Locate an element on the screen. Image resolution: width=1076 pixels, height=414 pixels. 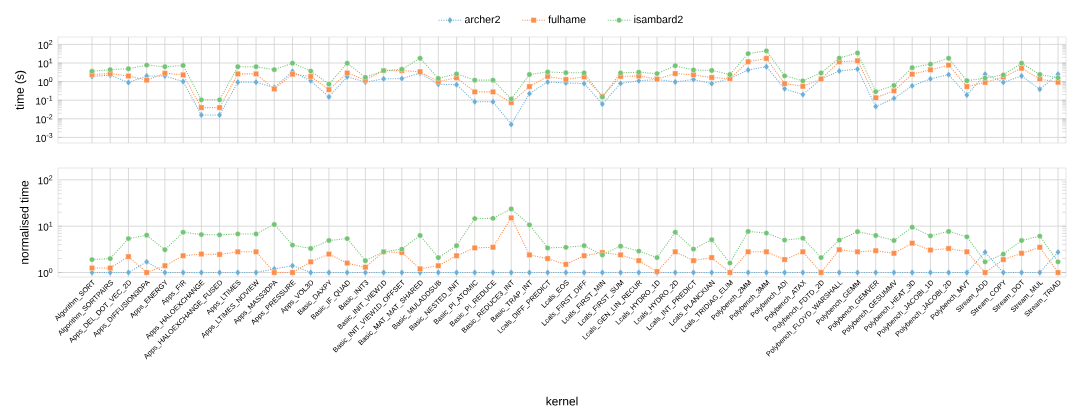
legend-label: fulhame is located at coordinates (567, 19).